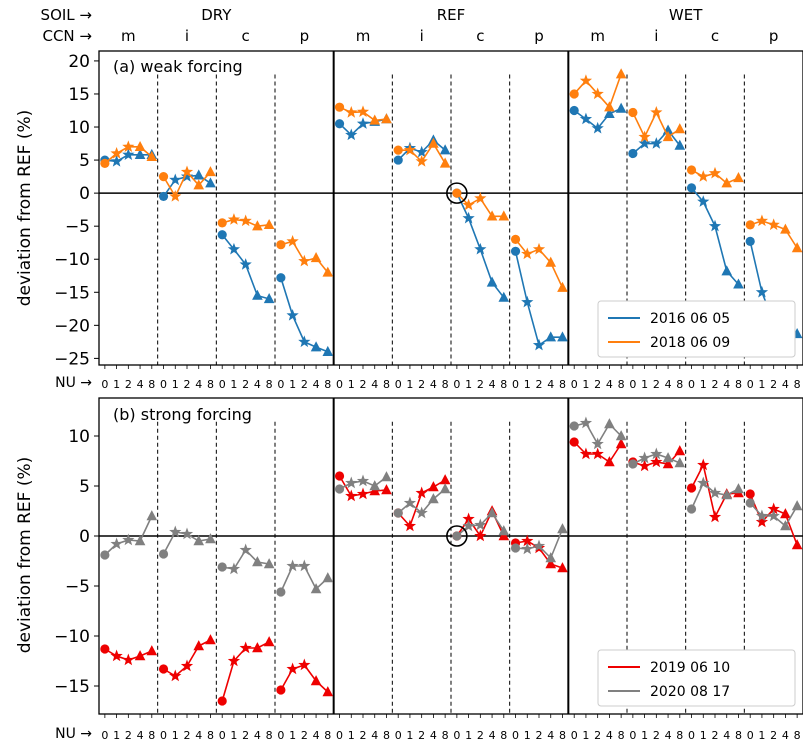  Describe the element at coordinates (690, 343) in the screenshot. I see `legend-label: 2018 06 09` at that location.